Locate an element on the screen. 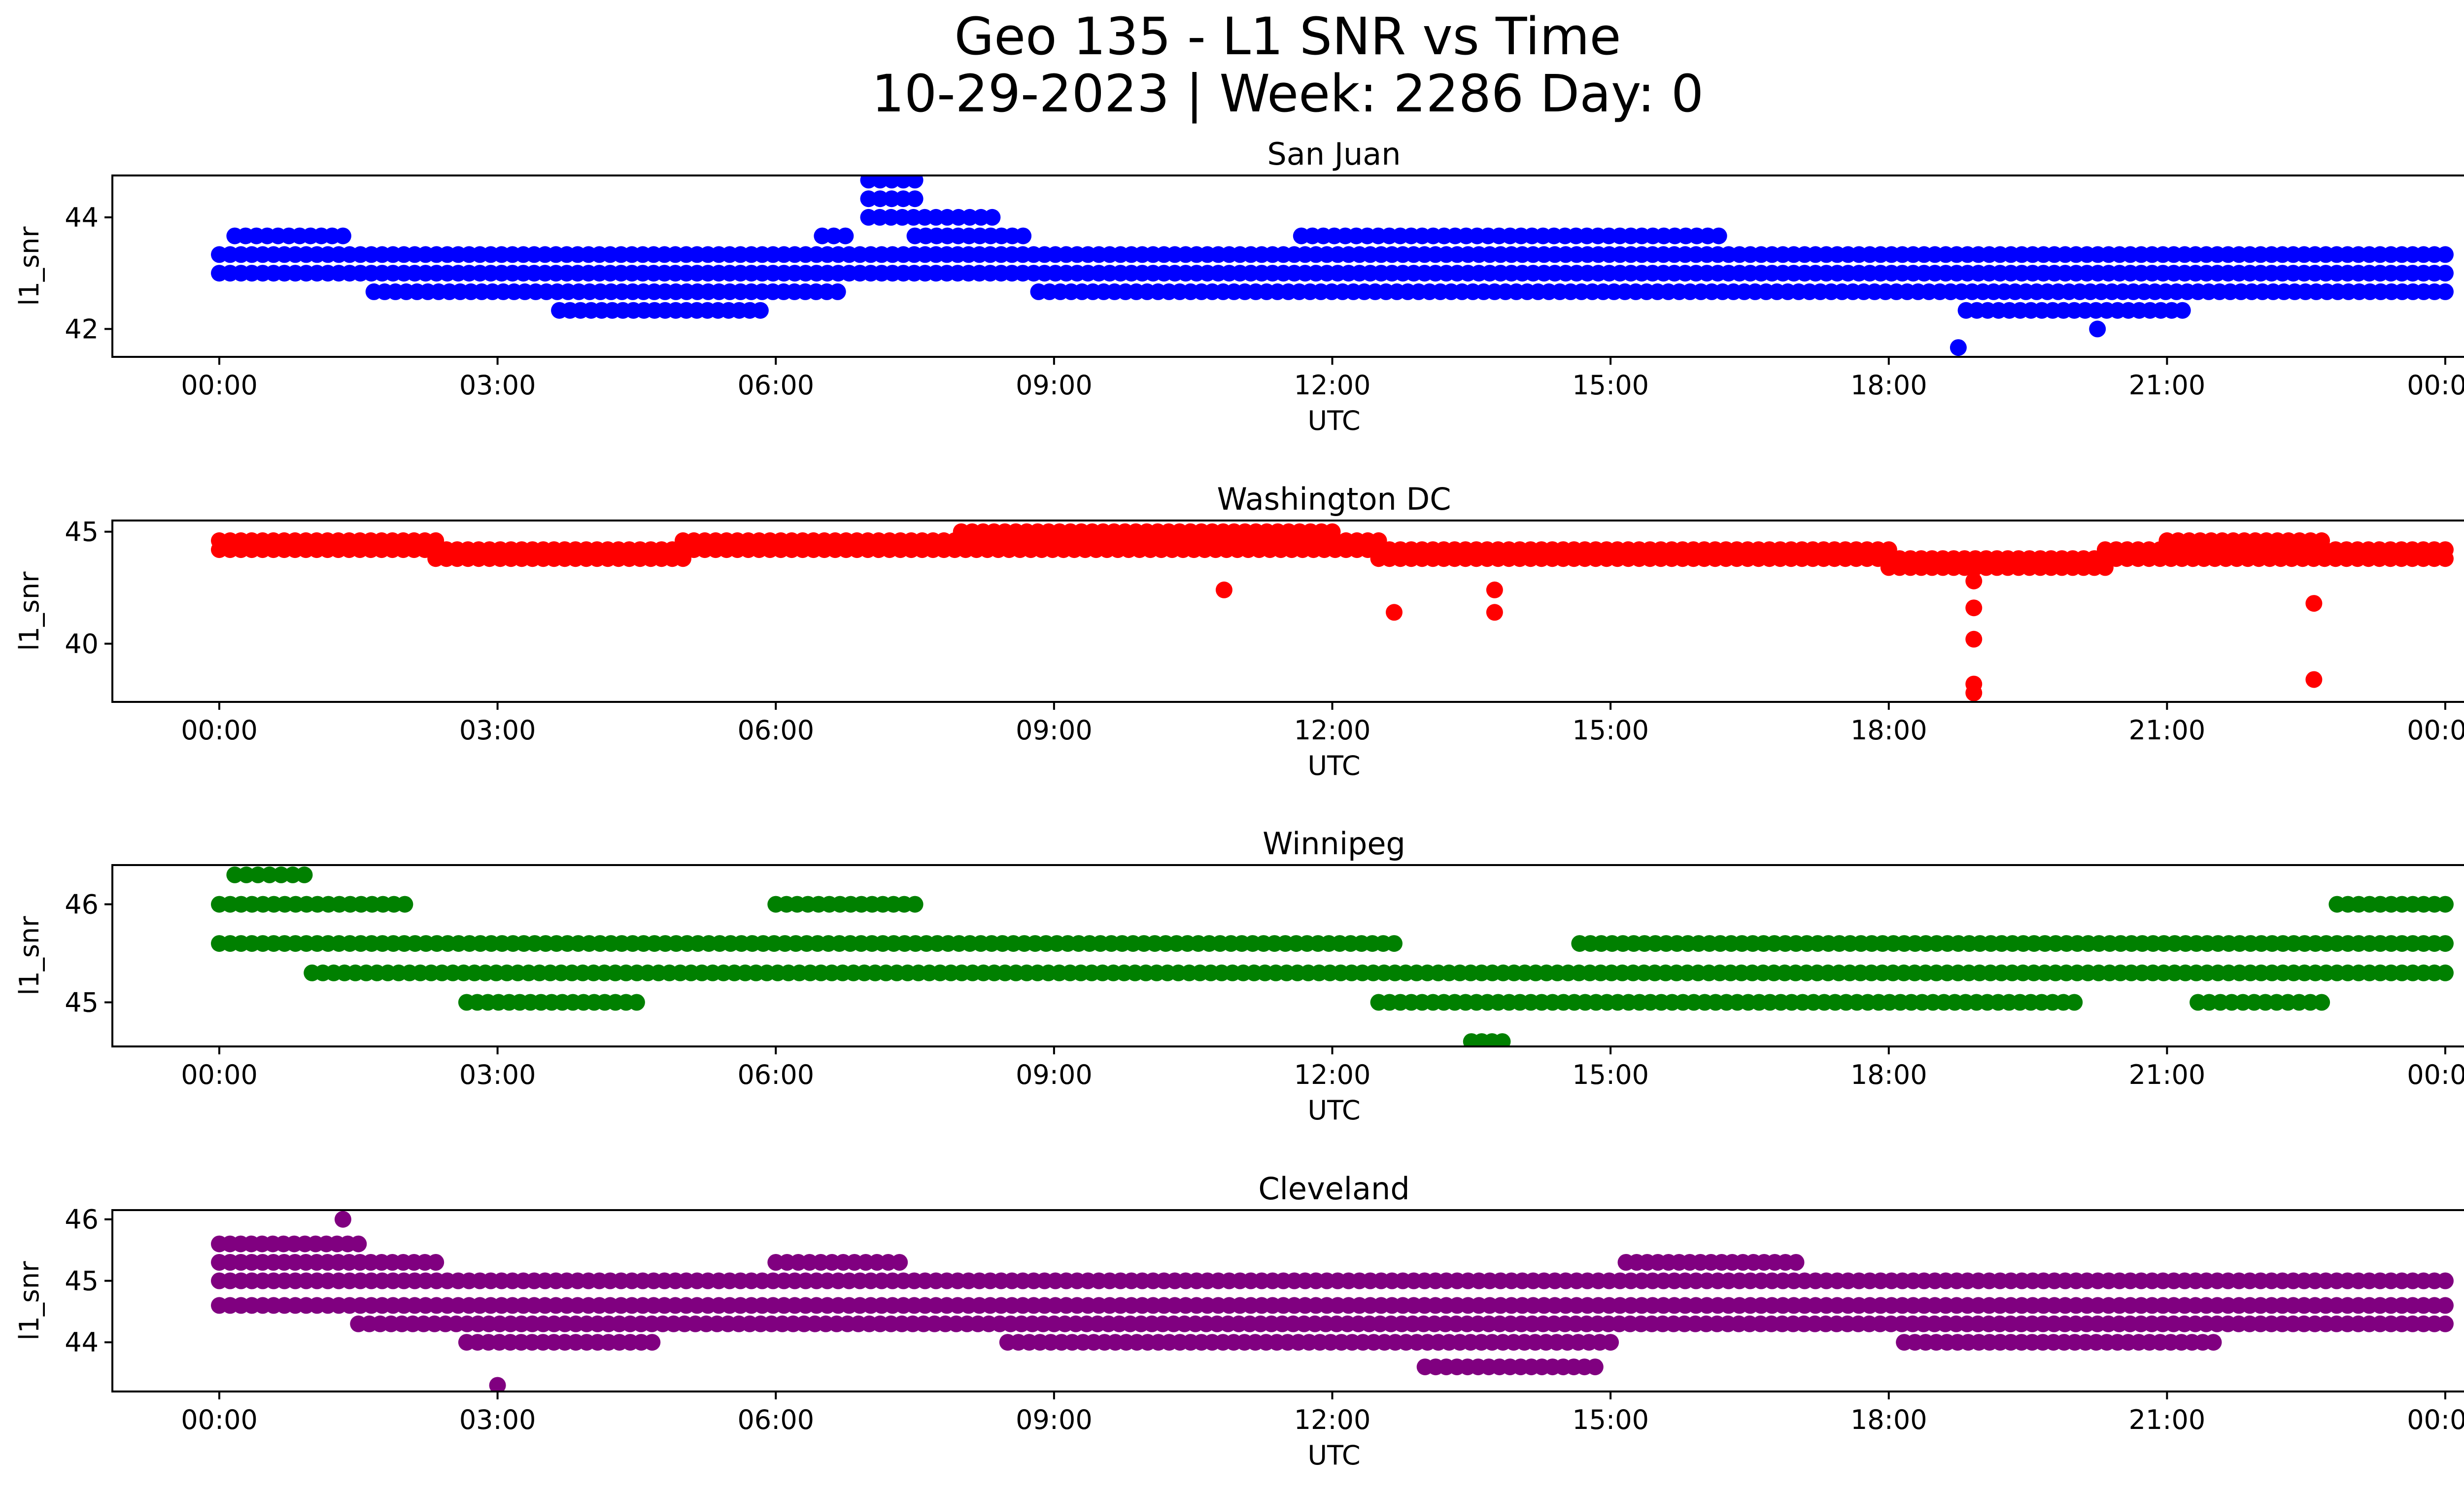  figure-title-line2: 10-29-2023 | Week: 2286 Day: 0 is located at coordinates (1288, 94).